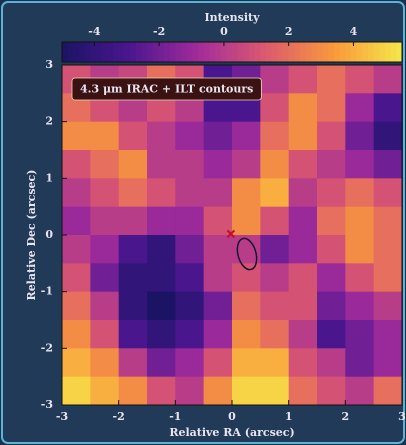  What do you see at coordinates (354, 31) in the screenshot?
I see `colorbar-tick-label: 4` at bounding box center [354, 31].